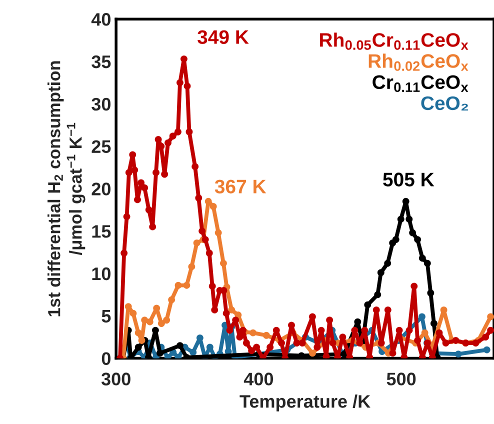 The width and height of the screenshot is (494, 424). What do you see at coordinates (418, 62) in the screenshot?
I see `text: Rh$_{0.02}$CeO$_{x}$` at bounding box center [418, 62].